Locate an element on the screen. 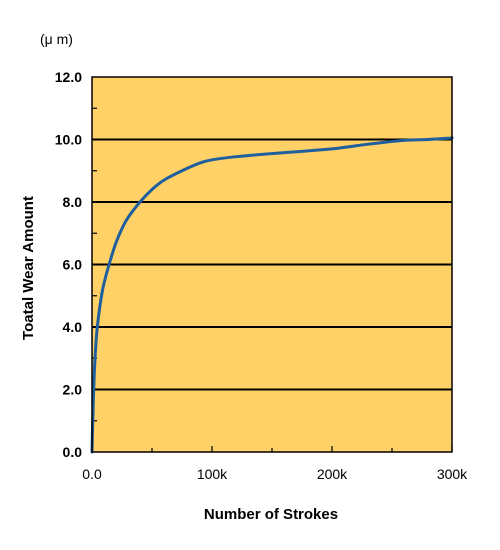 This screenshot has height=550, width=500. x-tick-label: 100k is located at coordinates (212, 474).